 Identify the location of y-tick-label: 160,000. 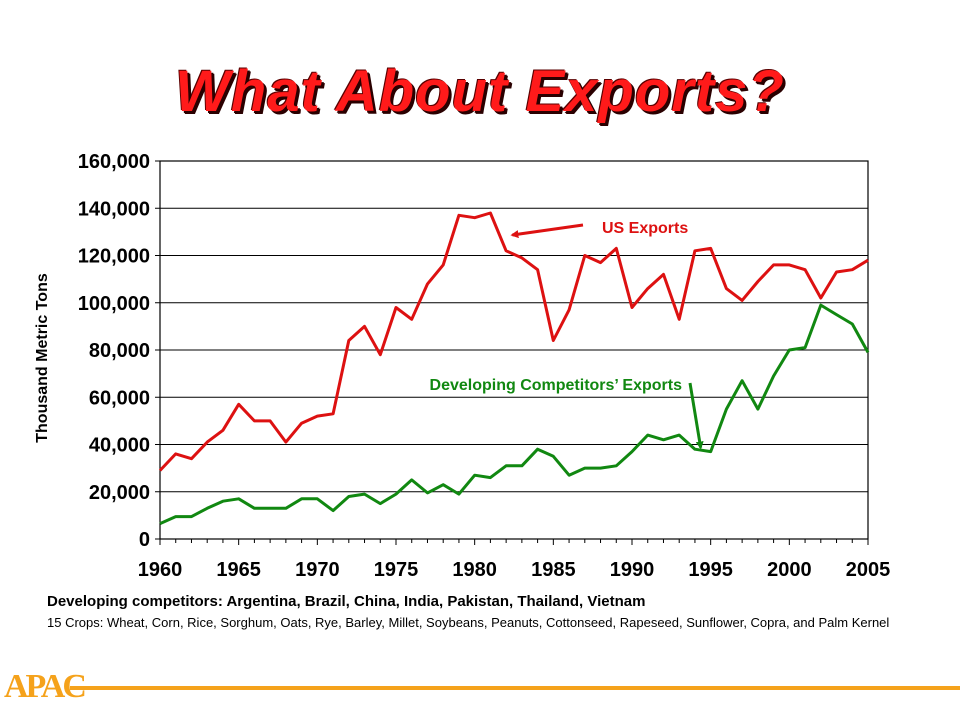
(114, 162).